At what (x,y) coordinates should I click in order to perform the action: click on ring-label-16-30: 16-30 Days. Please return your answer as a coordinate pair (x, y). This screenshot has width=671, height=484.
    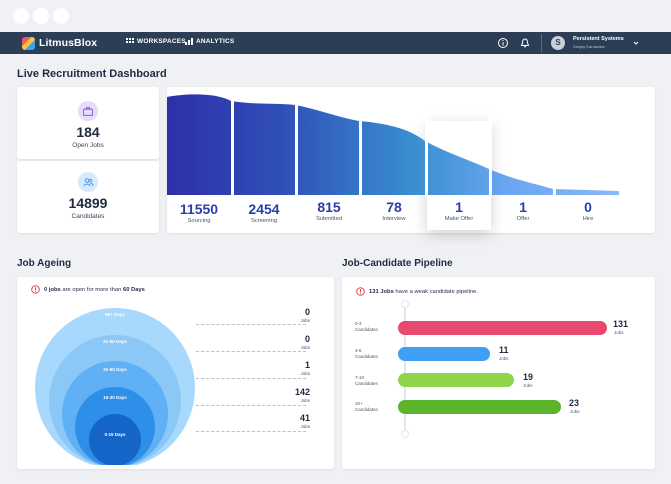
    Looking at the image, I should click on (115, 397).